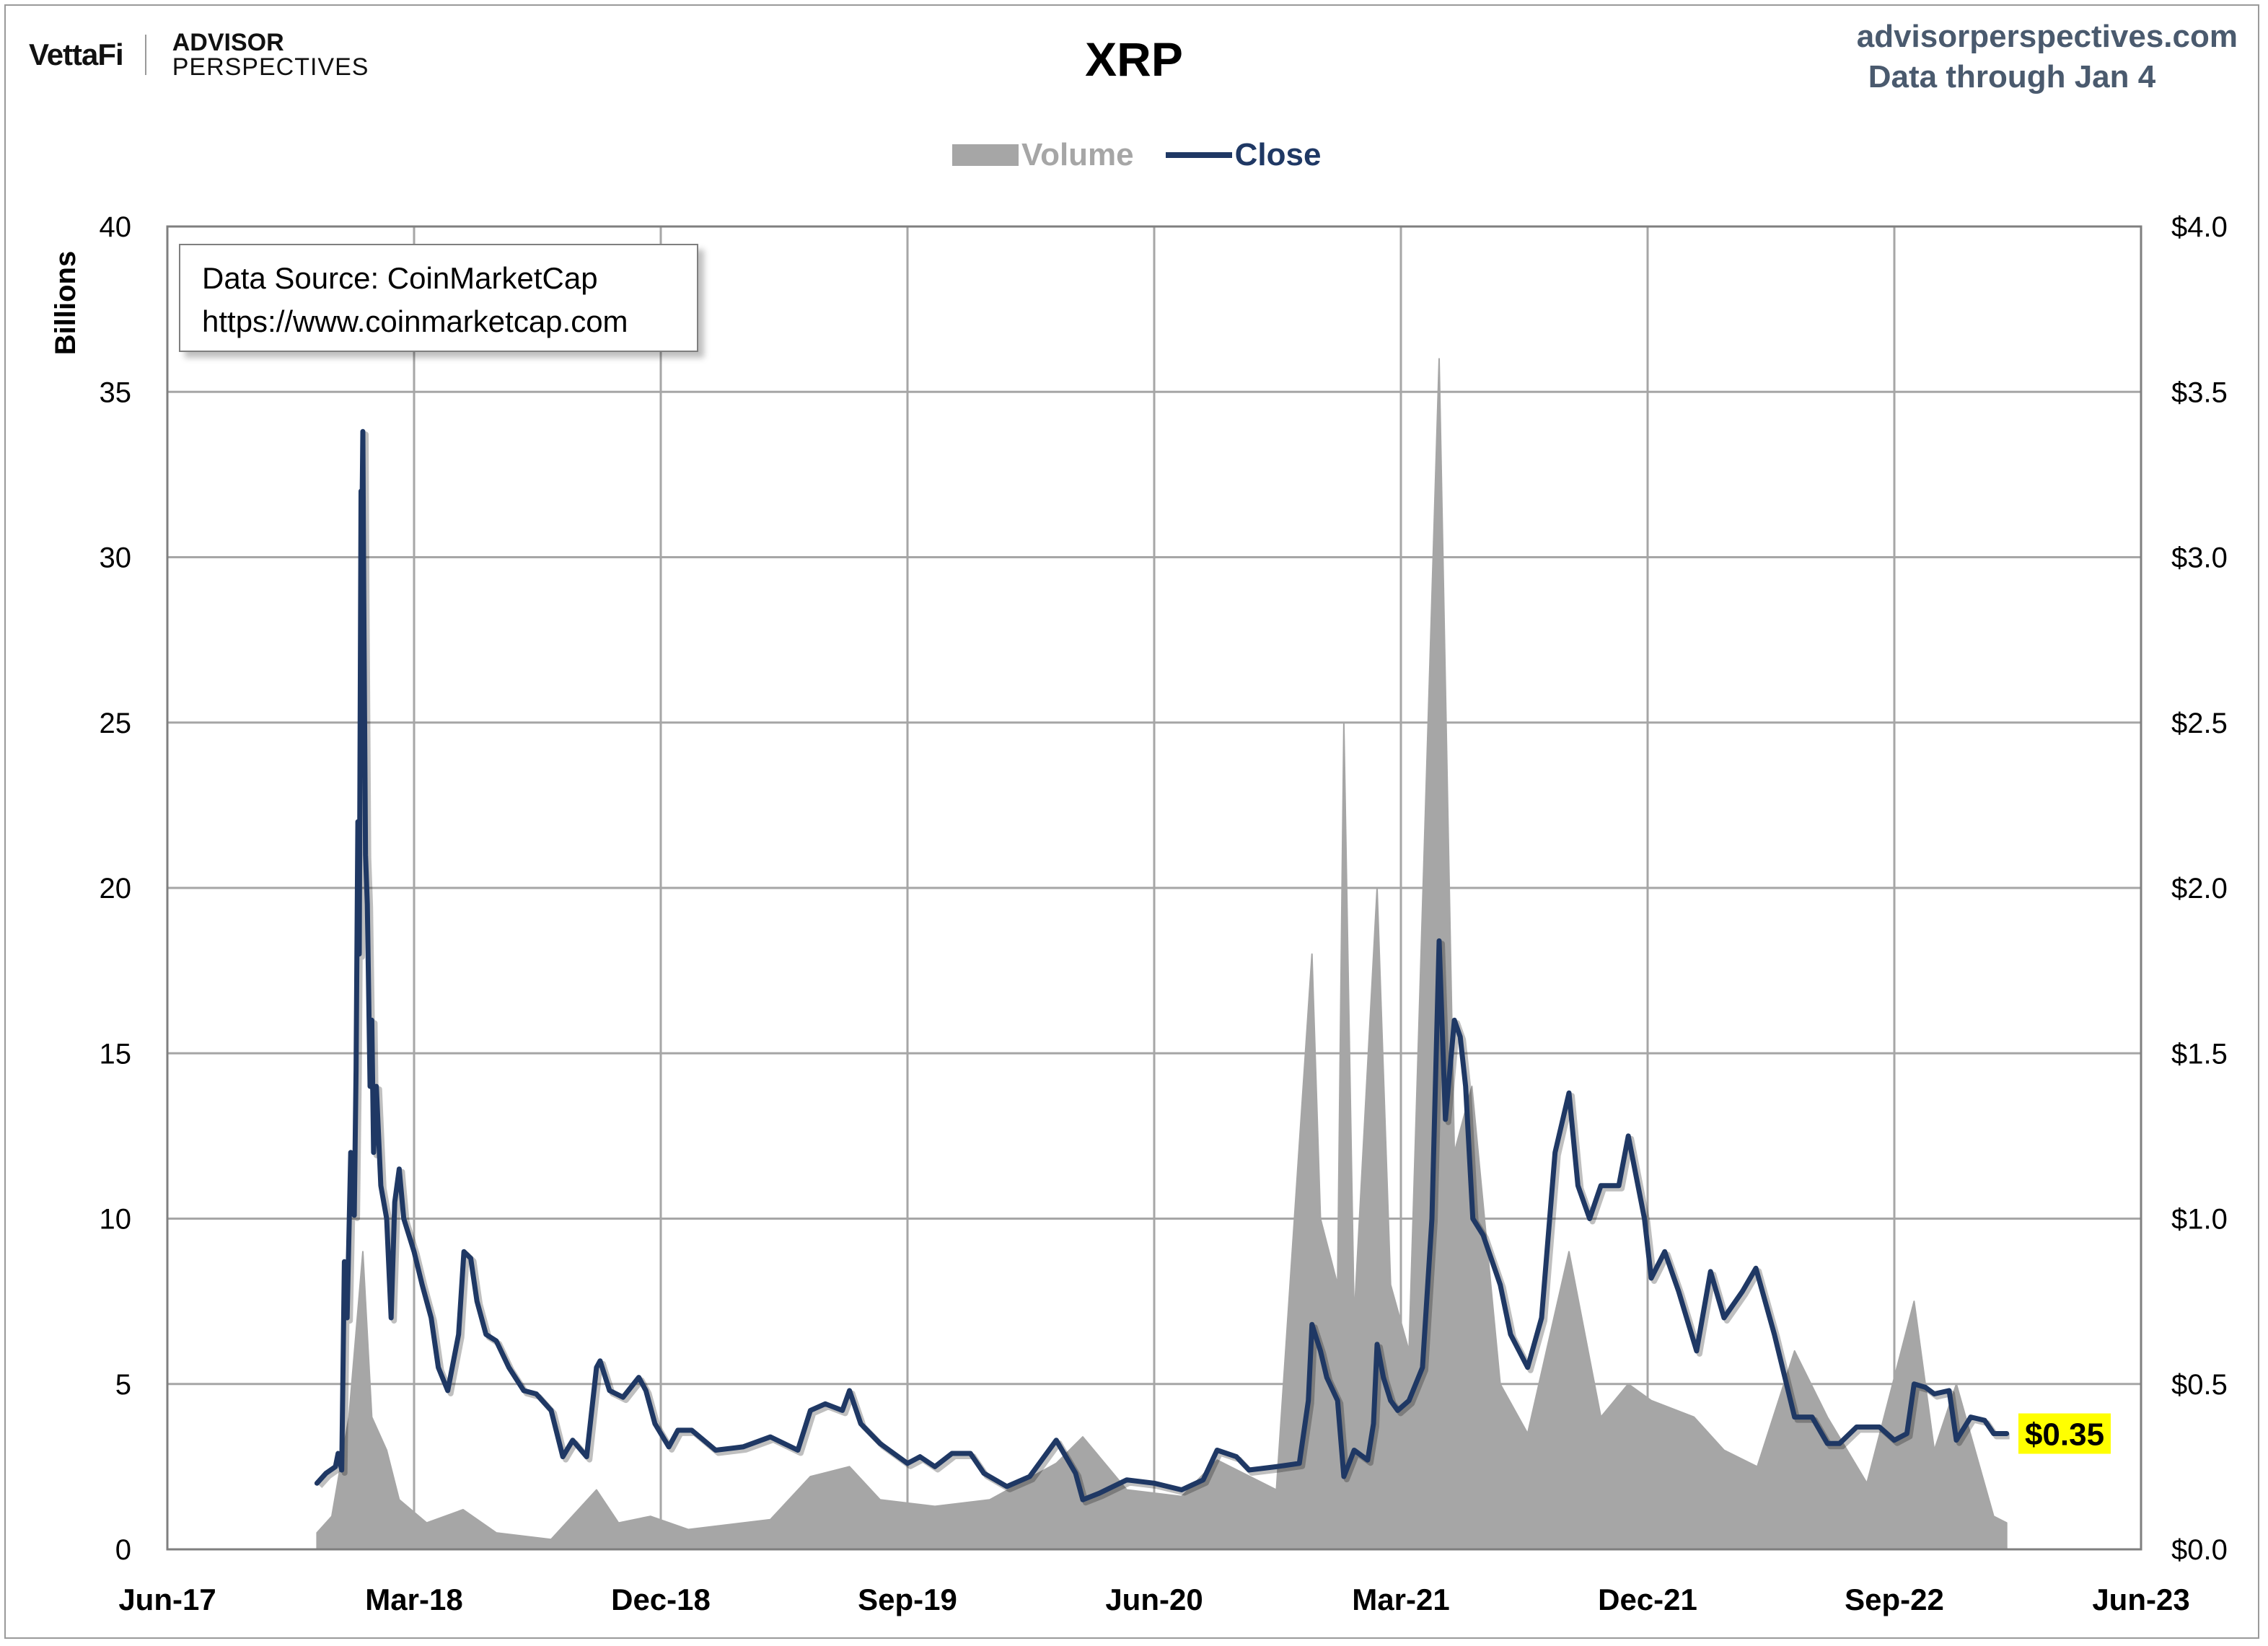 This screenshot has width=2268, height=1646. Describe the element at coordinates (413, 1599) in the screenshot. I see `x-tick-label: Mar-18` at that location.